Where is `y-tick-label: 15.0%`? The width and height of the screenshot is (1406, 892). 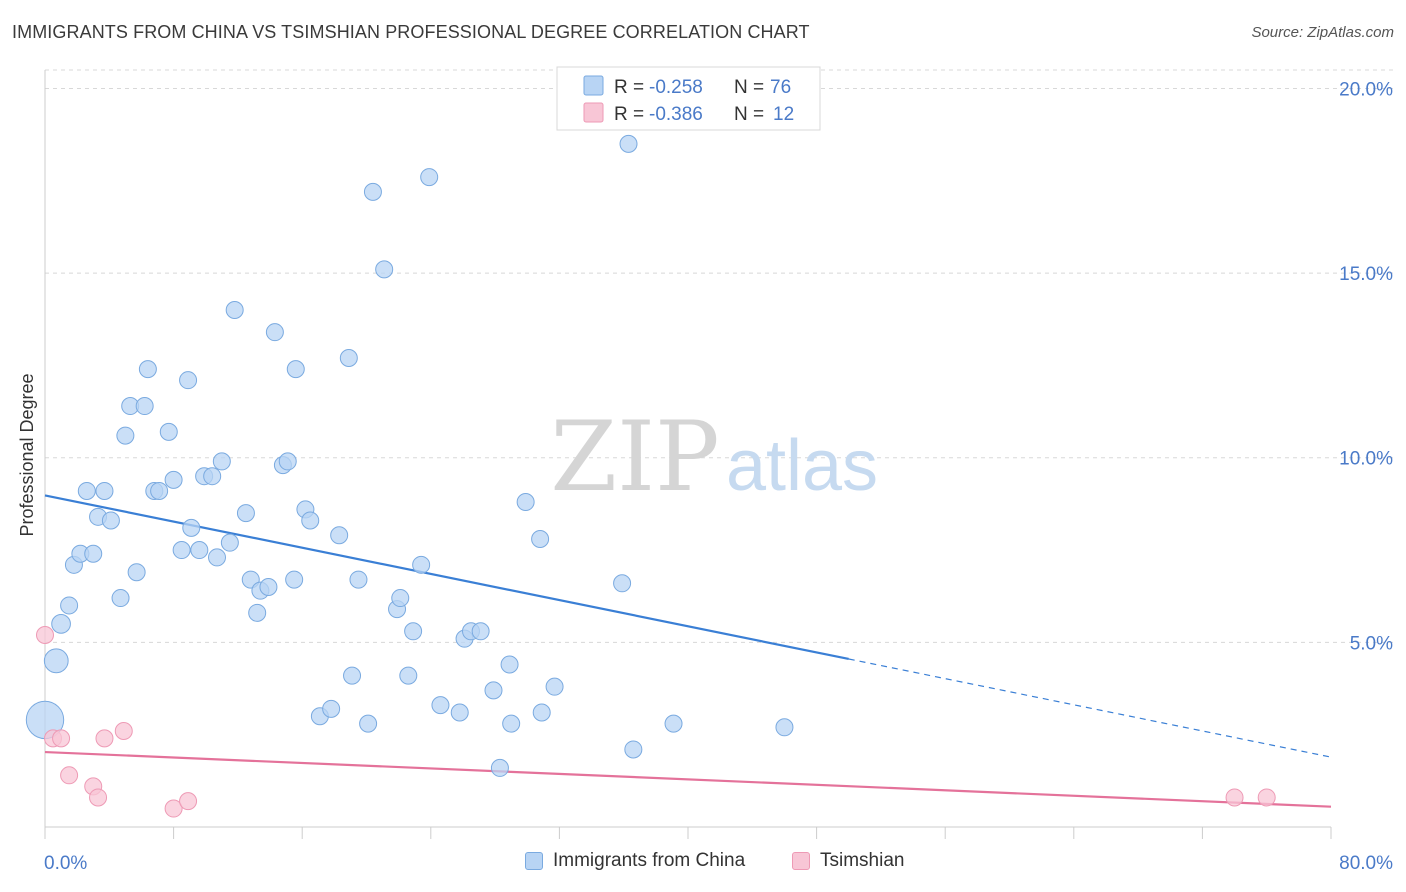 y-tick-label: 15.0% is located at coordinates (1366, 274).